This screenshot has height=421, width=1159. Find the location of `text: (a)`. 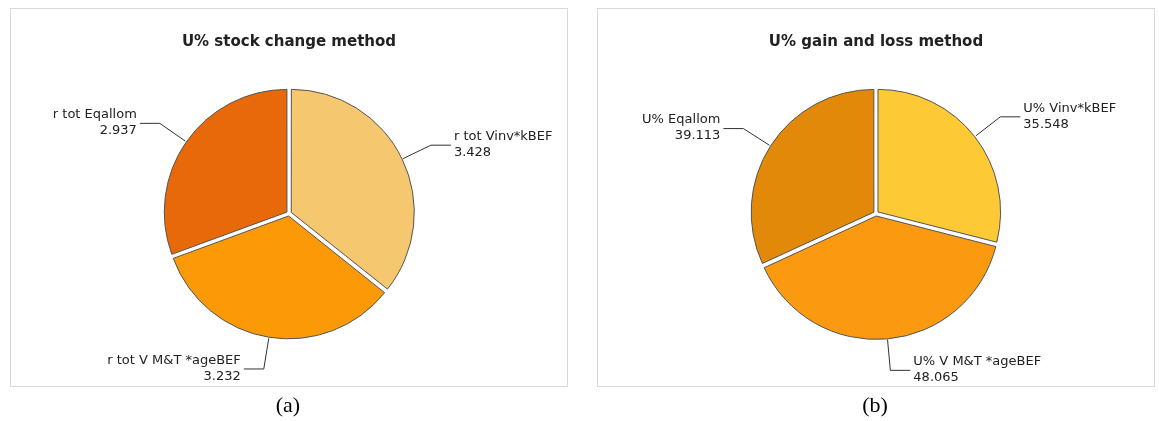

text: (a) is located at coordinates (288, 405).